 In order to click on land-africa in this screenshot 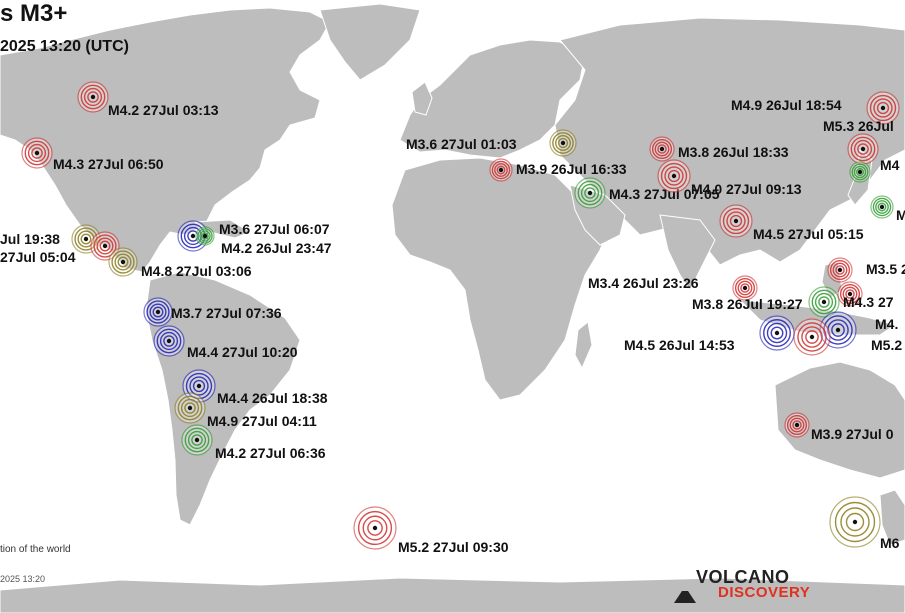, I will do `click(501, 279)`.